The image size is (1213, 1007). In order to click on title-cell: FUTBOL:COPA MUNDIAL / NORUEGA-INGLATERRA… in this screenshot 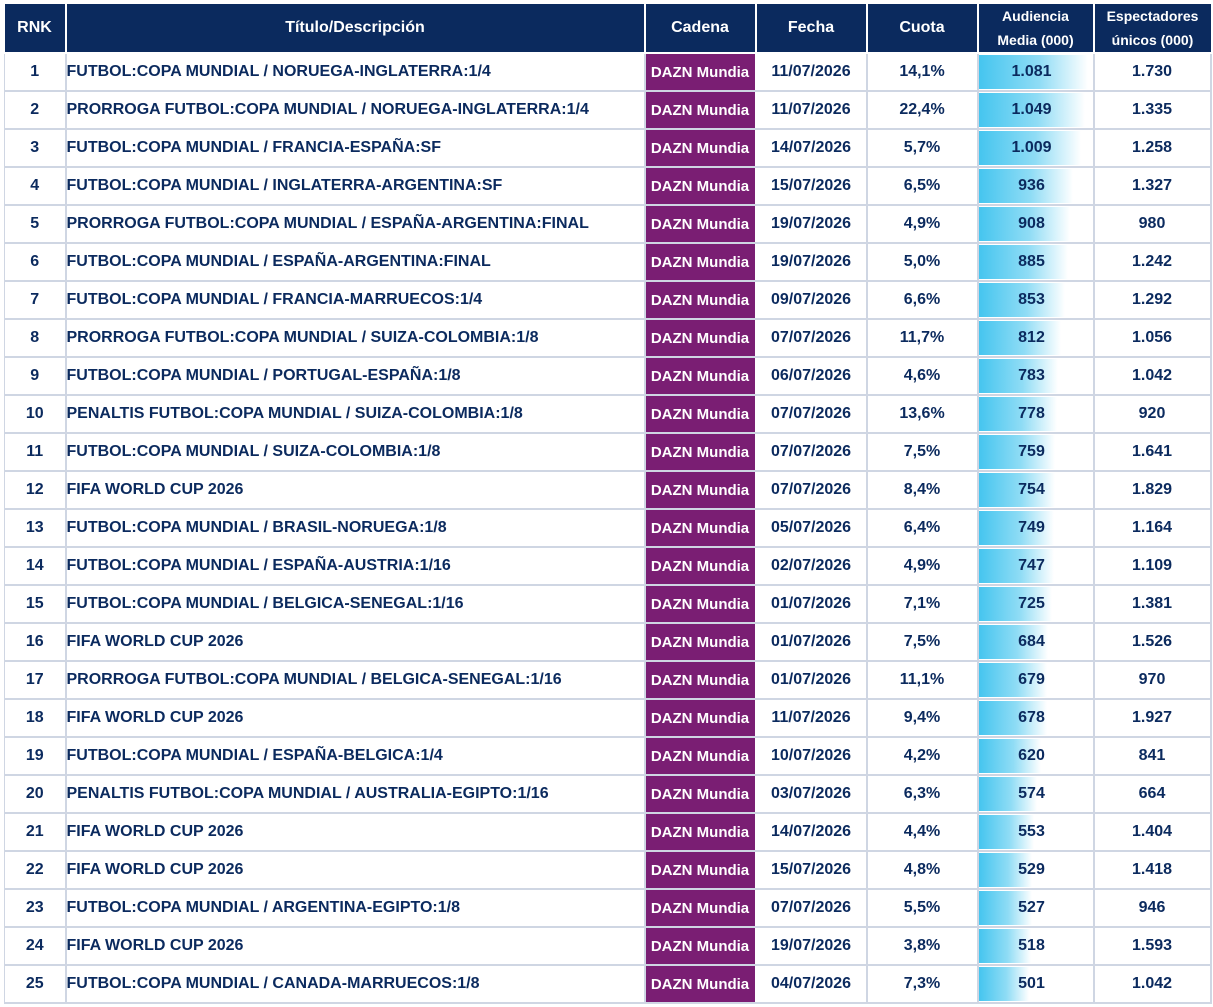, I will do `click(355, 72)`.